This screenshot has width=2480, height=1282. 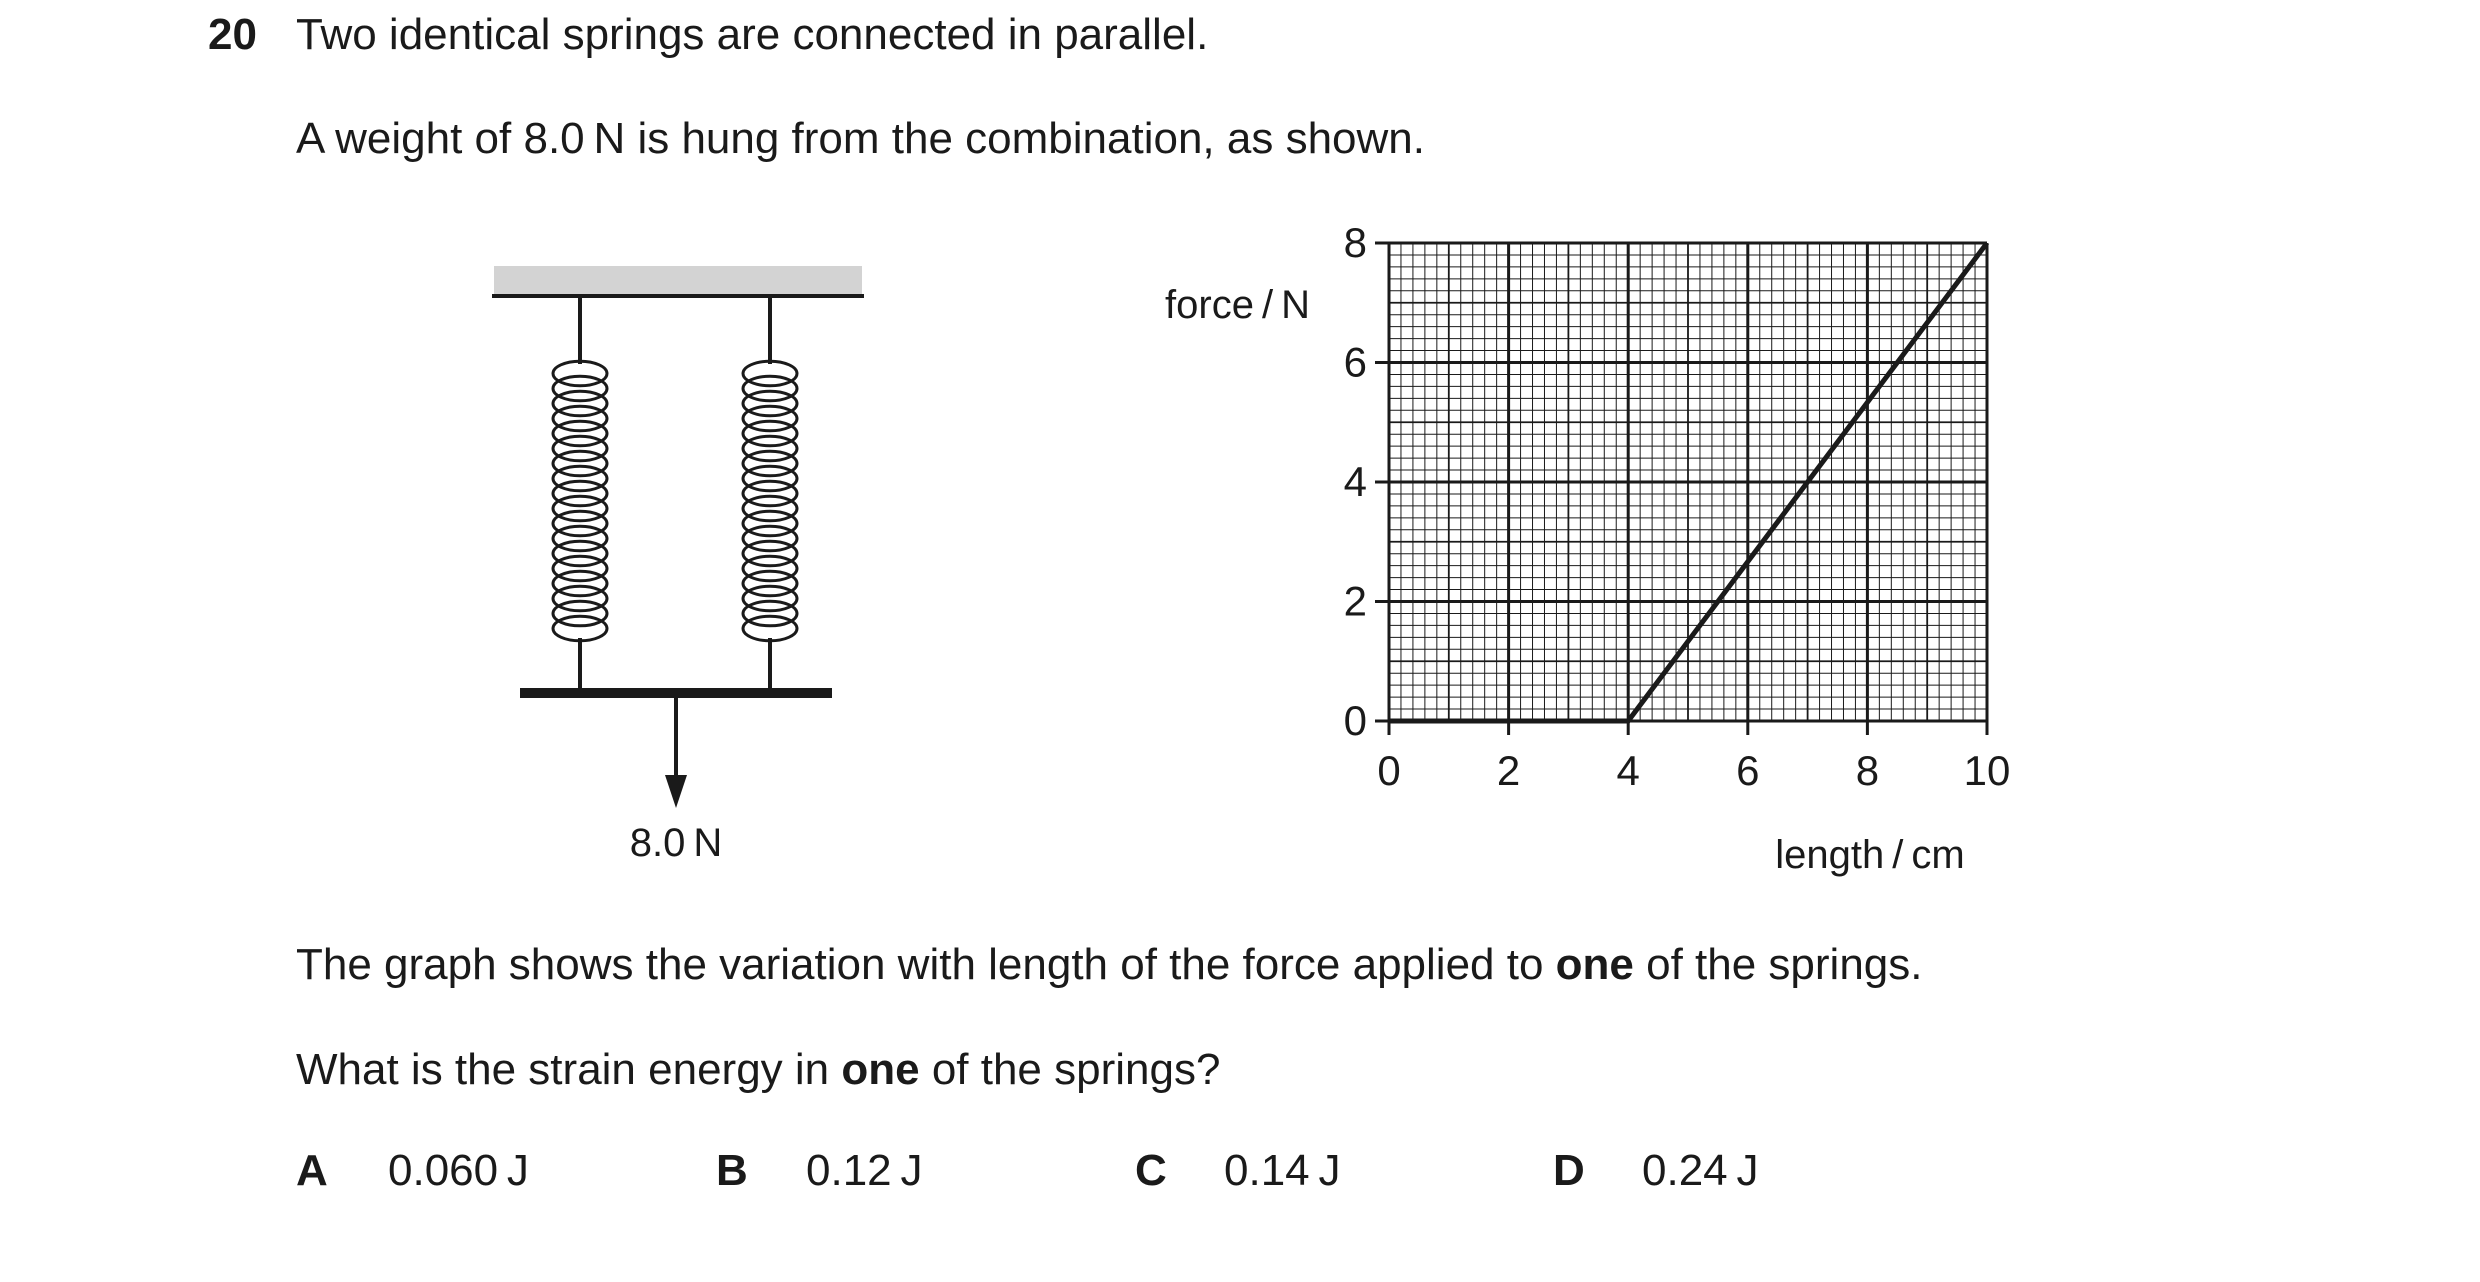 What do you see at coordinates (1508, 770) in the screenshot?
I see `x-tick-label: 2` at bounding box center [1508, 770].